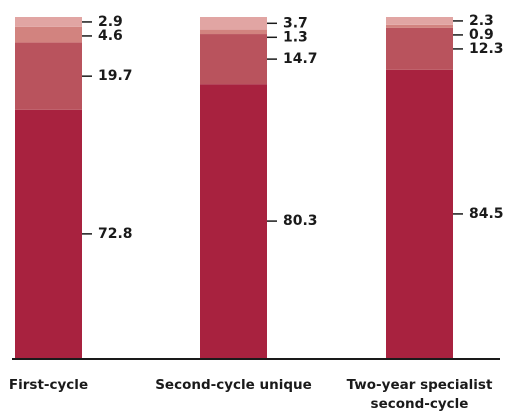 Image resolution: width=508 pixels, height=413 pixels. I want to click on value-label-0-0: 72.8, so click(115, 234).